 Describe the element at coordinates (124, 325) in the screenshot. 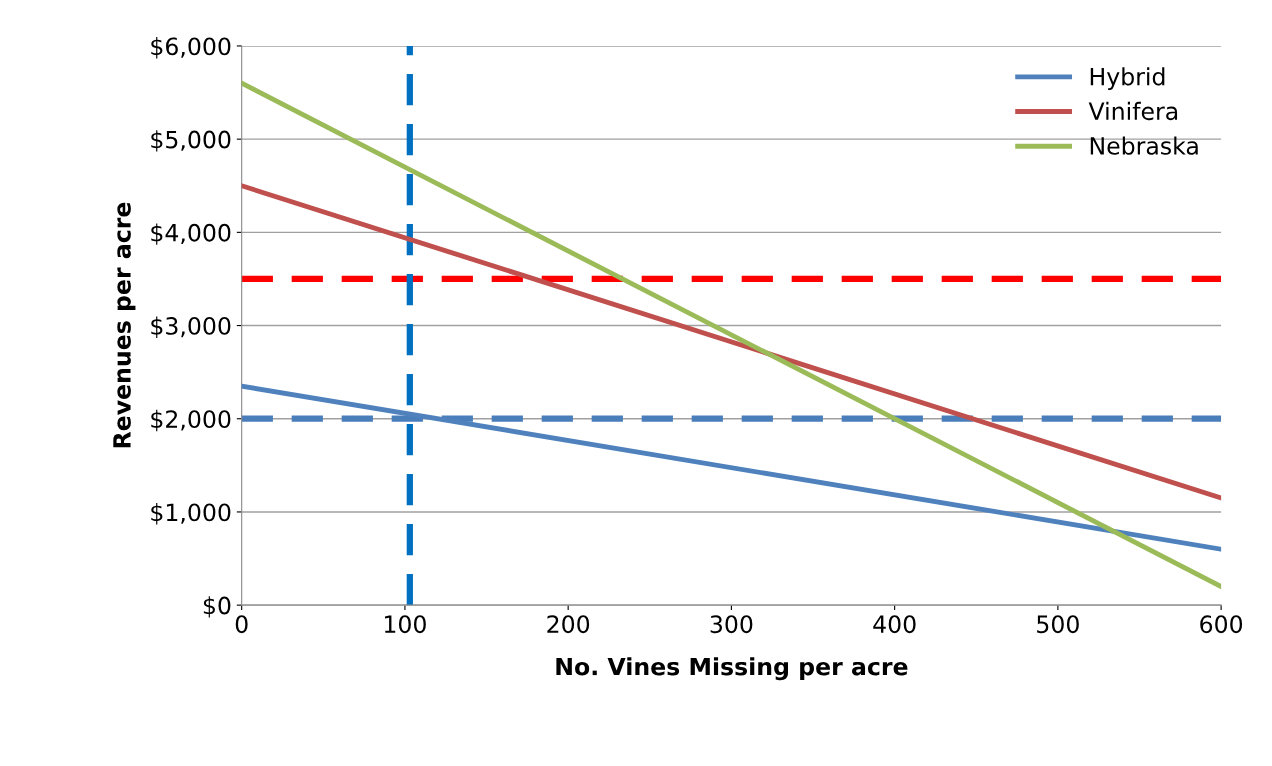

I see `y-axis-title: Revenues per acre` at that location.